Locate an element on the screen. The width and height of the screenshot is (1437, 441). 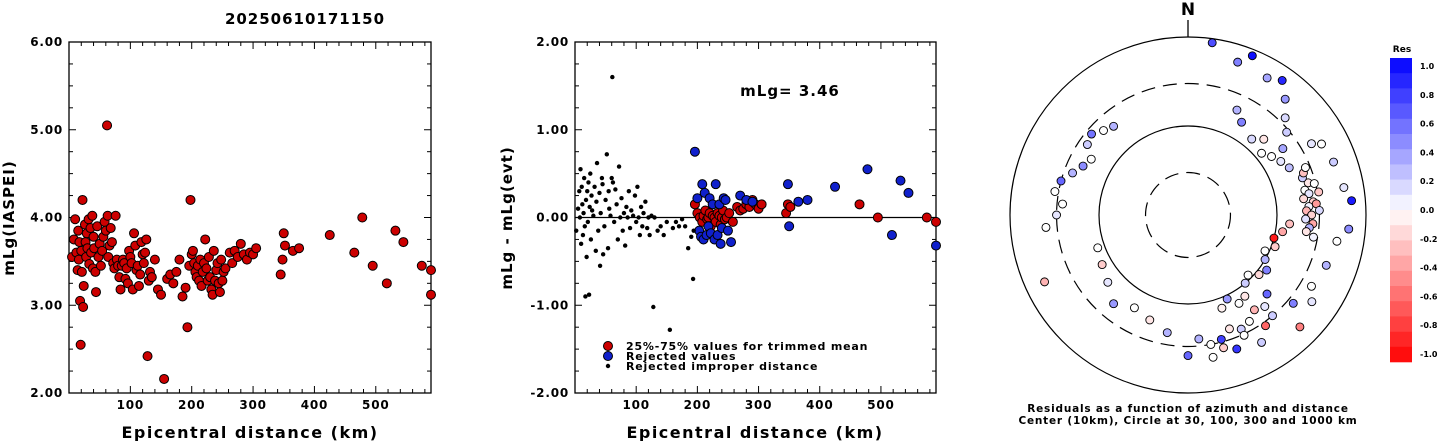
colorbar-label: 0.2 is located at coordinates (1427, 181).